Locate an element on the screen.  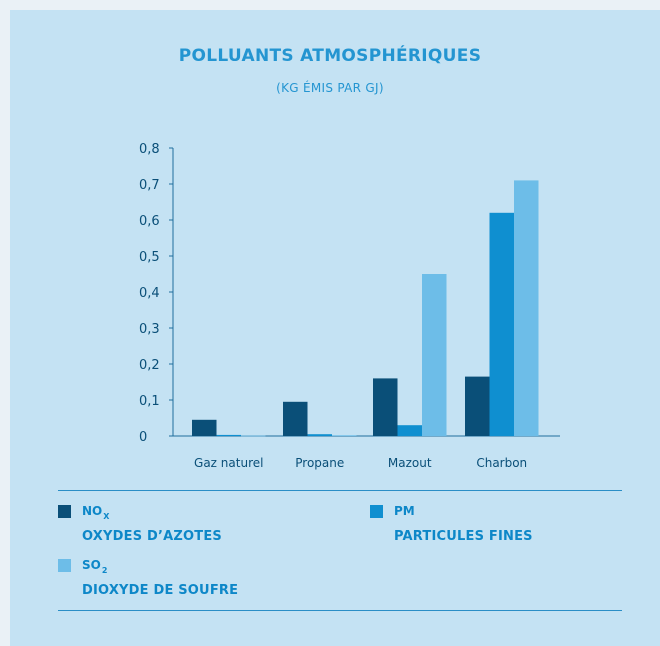
y-tick-label: 0,7 is located at coordinates (149, 185).